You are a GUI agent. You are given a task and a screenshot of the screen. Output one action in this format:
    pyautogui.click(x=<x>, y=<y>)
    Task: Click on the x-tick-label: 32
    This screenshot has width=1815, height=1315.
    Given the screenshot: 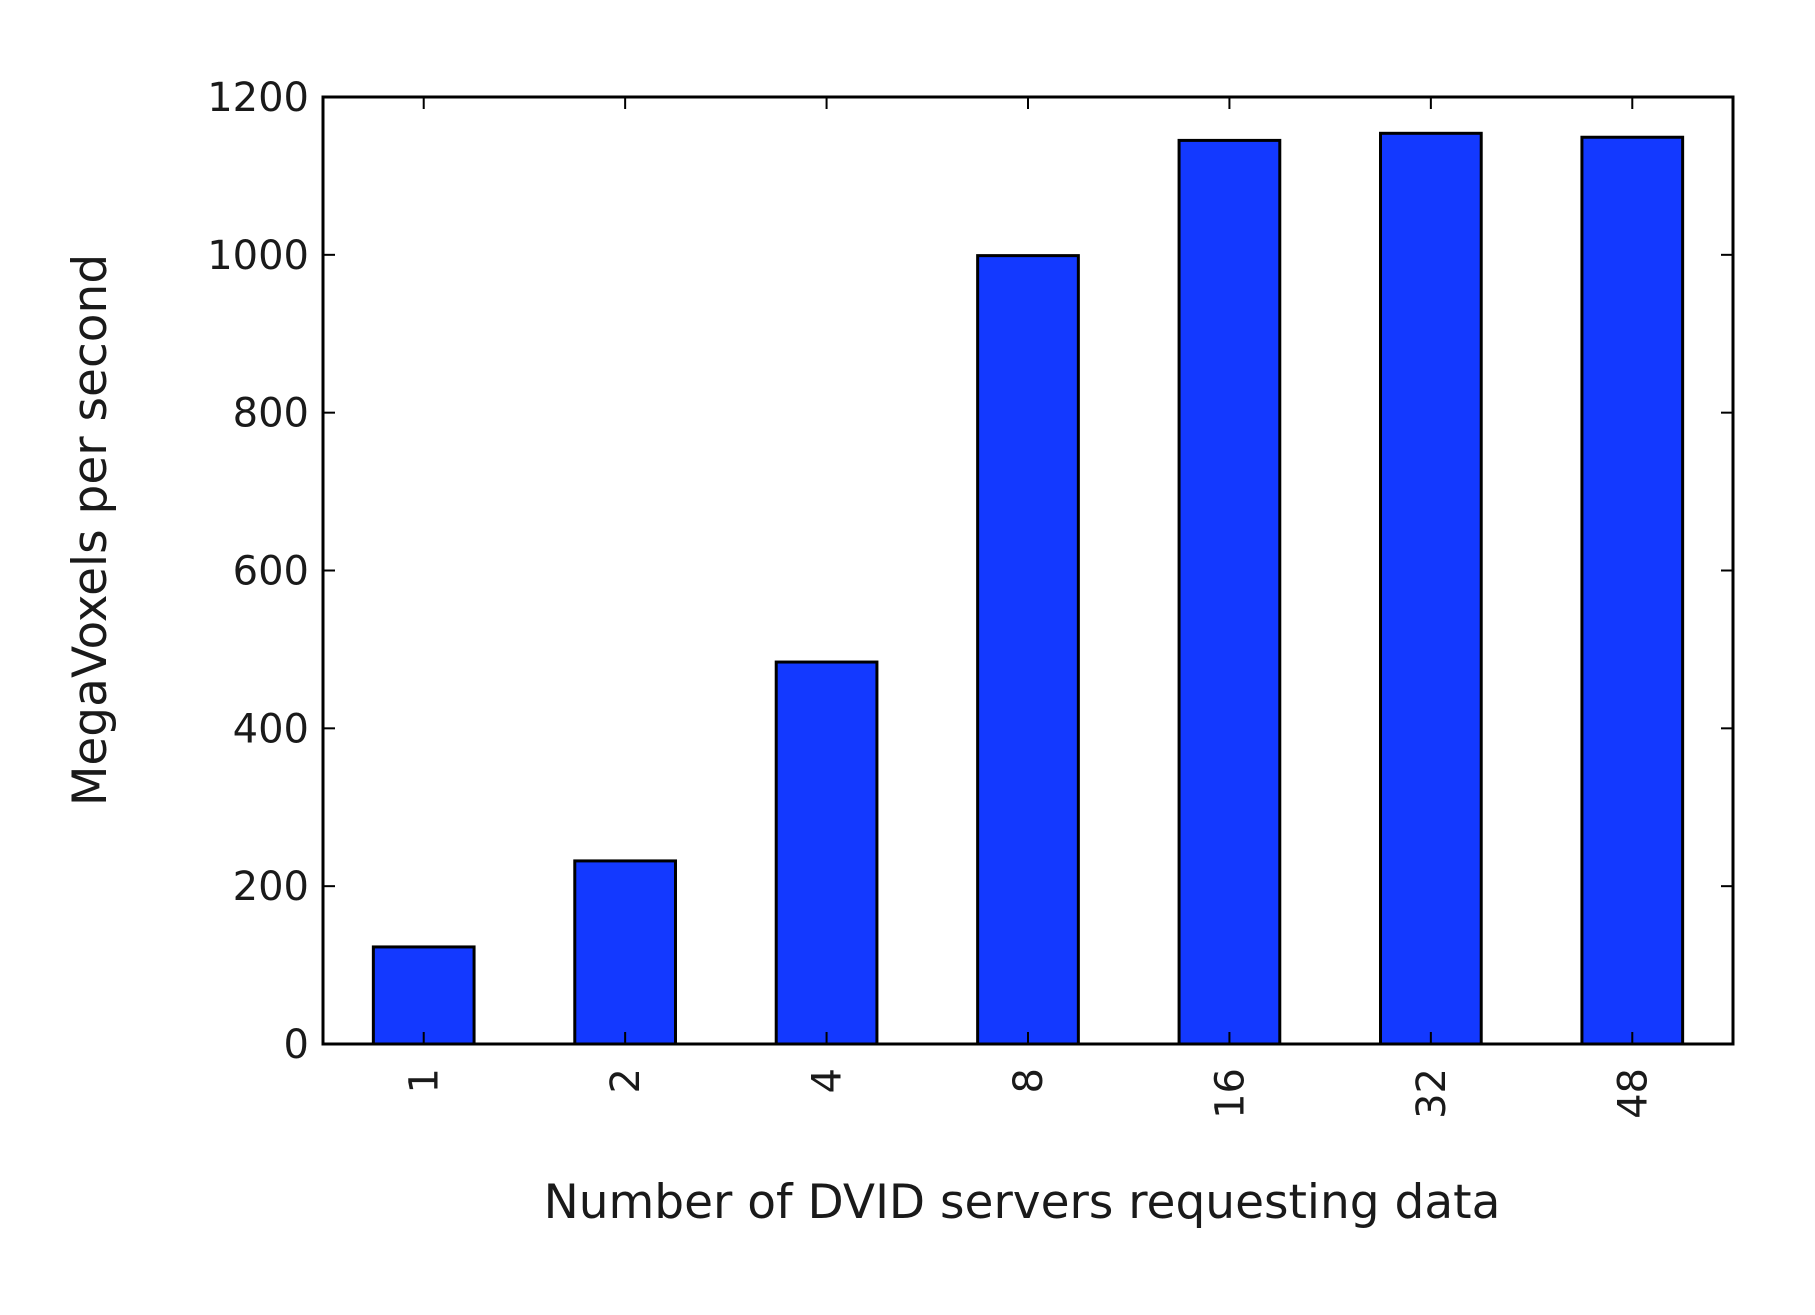 What is the action you would take?
    pyautogui.click(x=1432, y=1093)
    